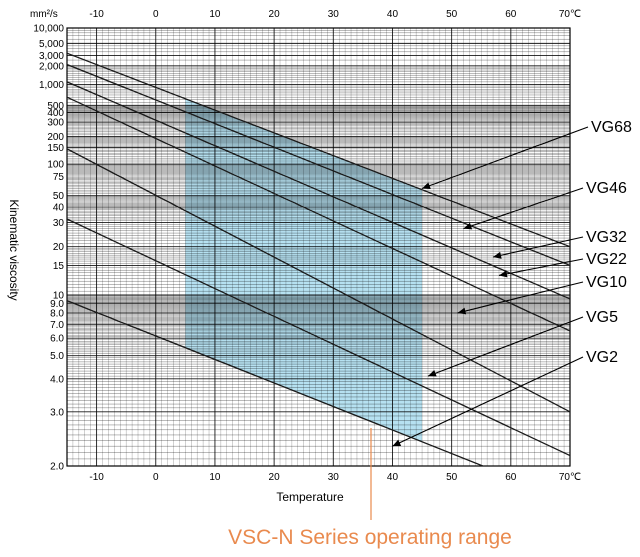 This screenshot has width=640, height=557. I want to click on x-tick-label-top: 60, so click(511, 14).